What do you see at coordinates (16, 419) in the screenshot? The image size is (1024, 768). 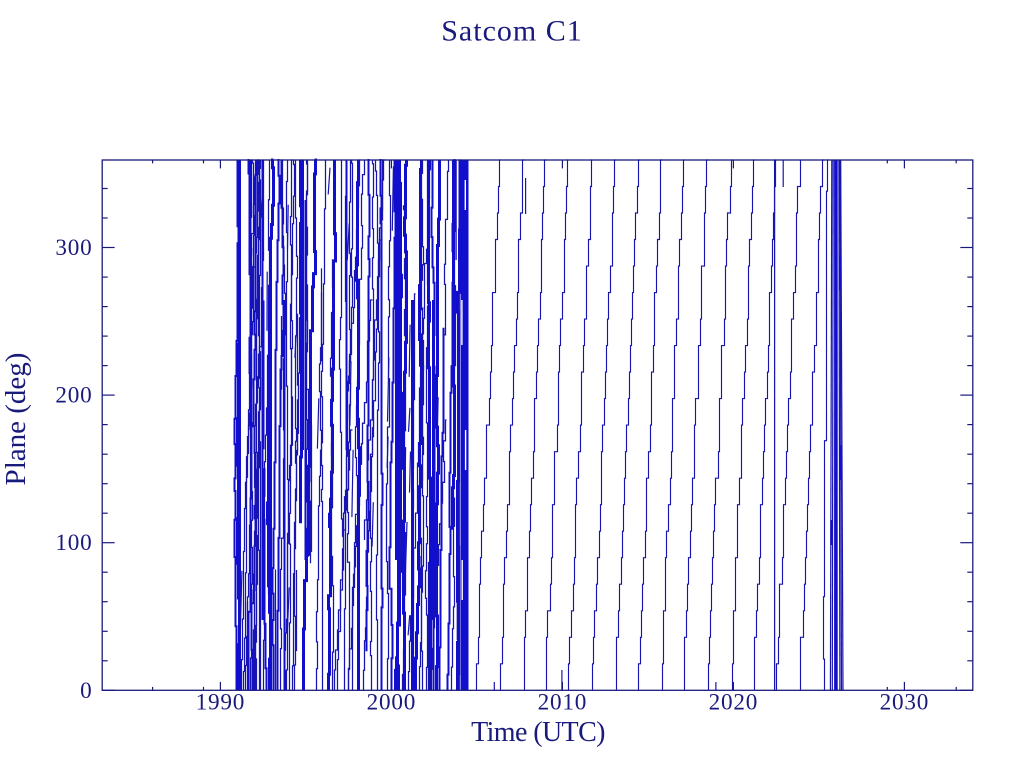 I see `svg-text: Plane (deg)` at bounding box center [16, 419].